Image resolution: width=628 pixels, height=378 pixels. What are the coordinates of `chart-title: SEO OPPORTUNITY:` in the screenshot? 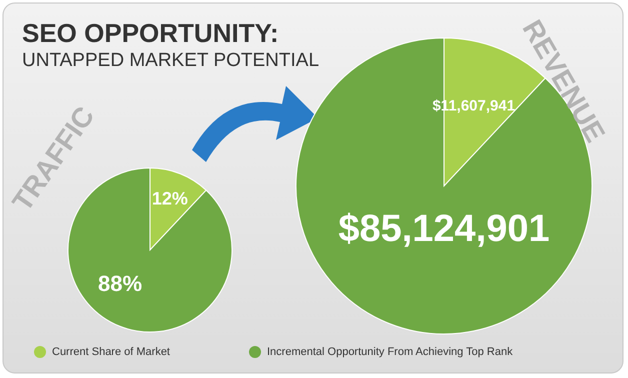 It's located at (150, 33).